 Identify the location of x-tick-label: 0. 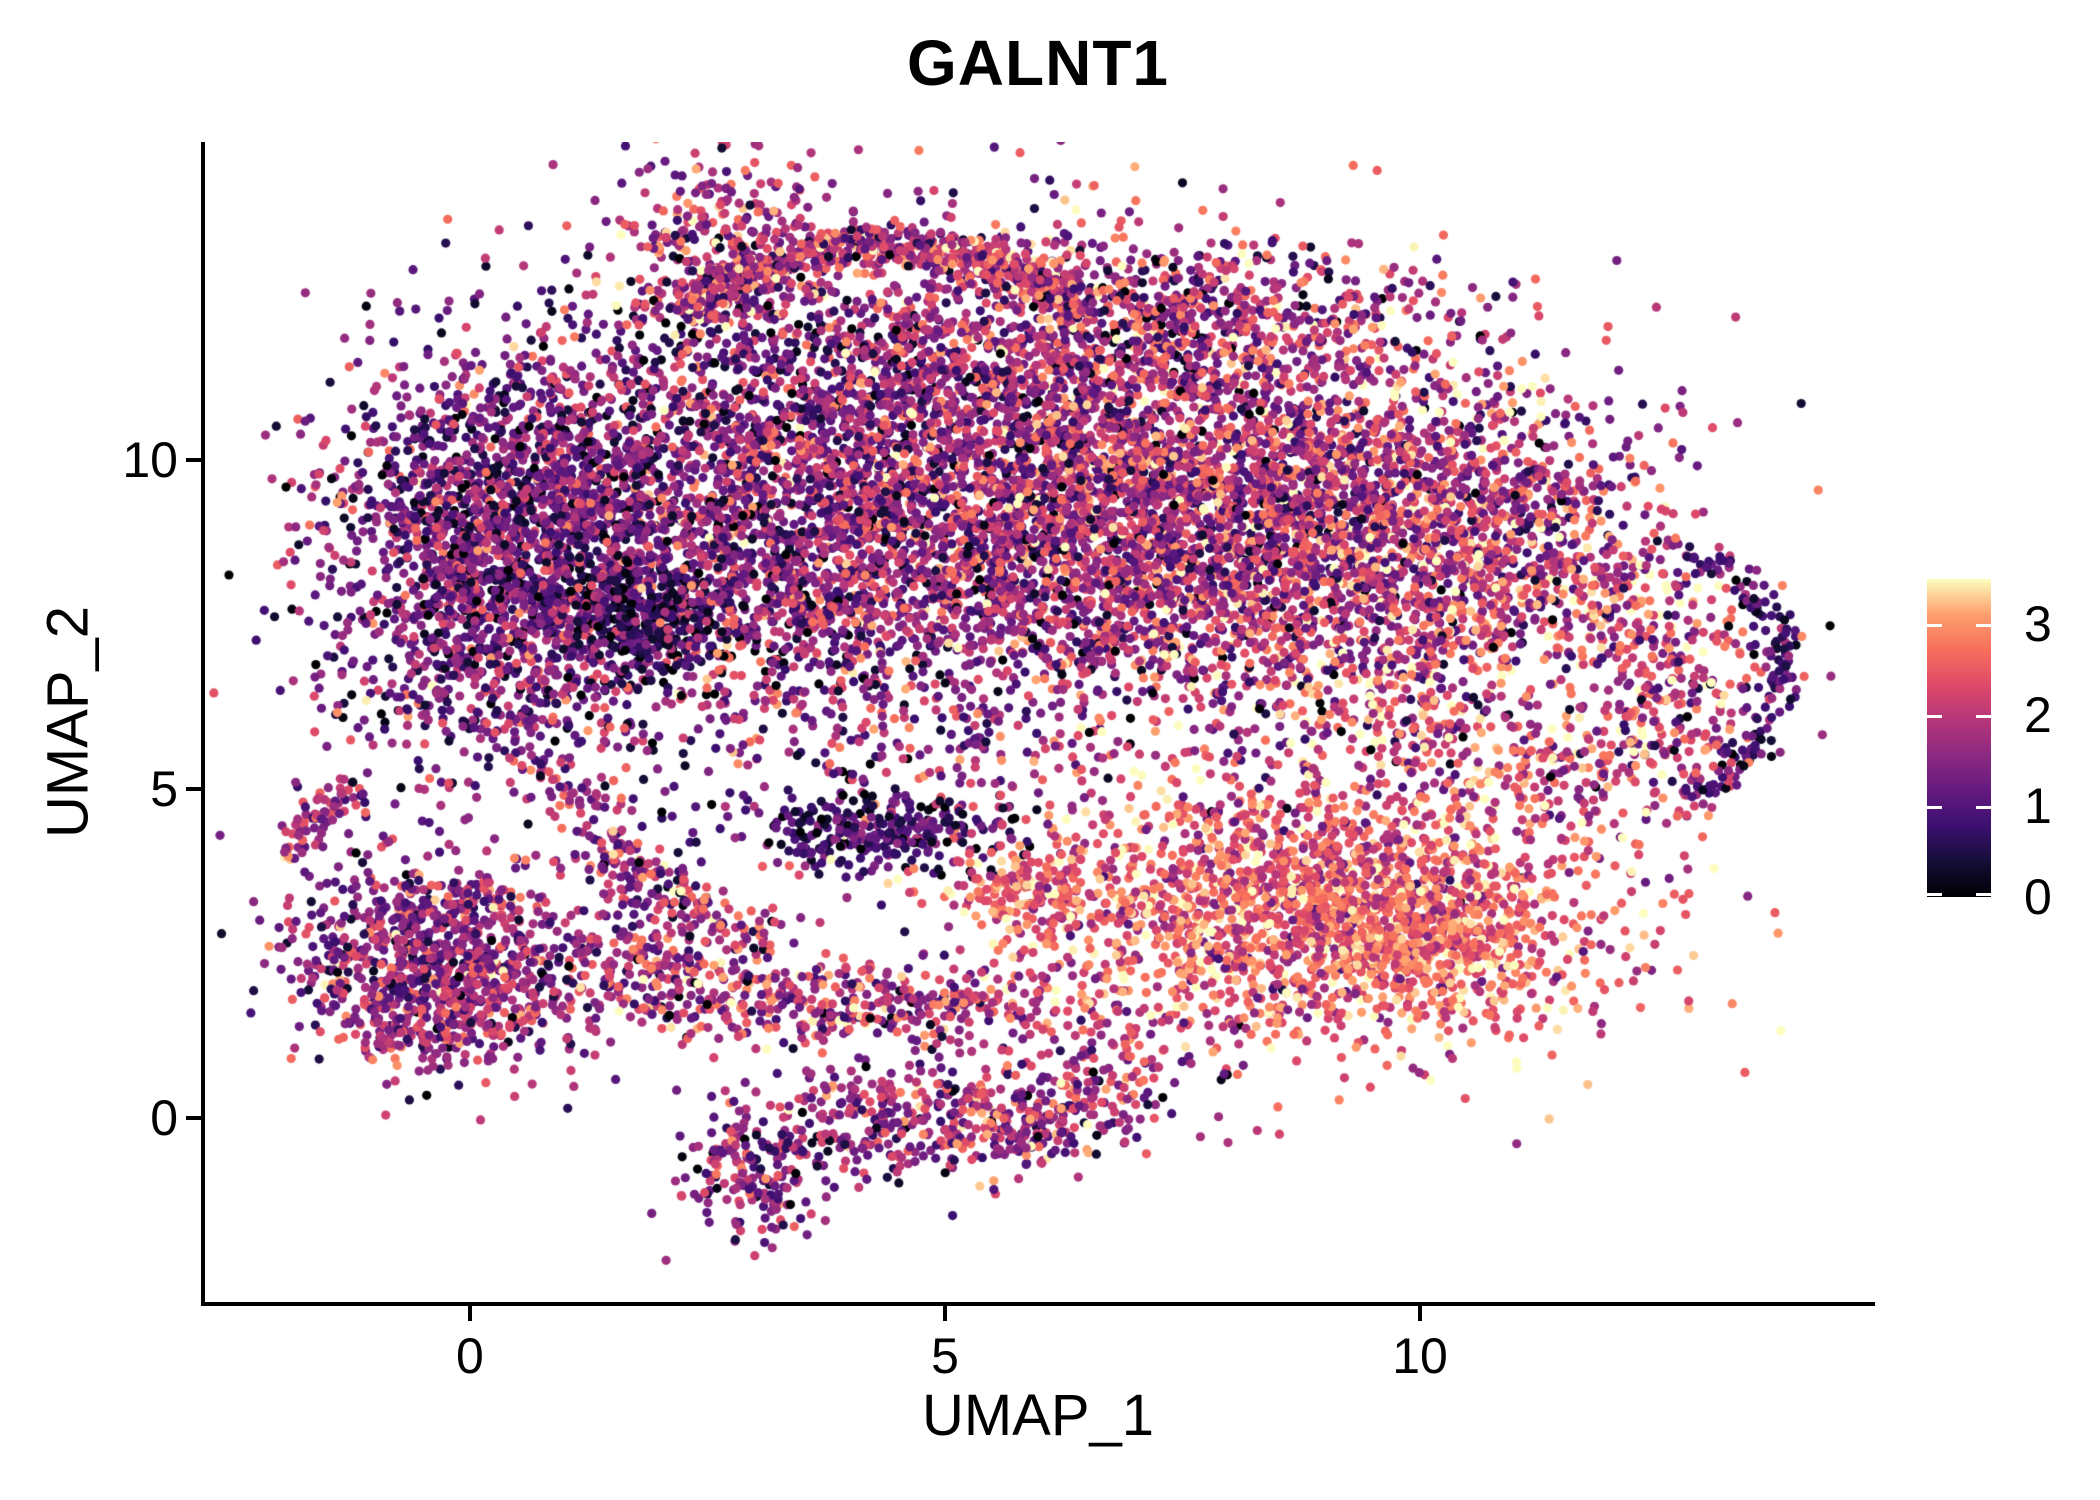
(470, 1356).